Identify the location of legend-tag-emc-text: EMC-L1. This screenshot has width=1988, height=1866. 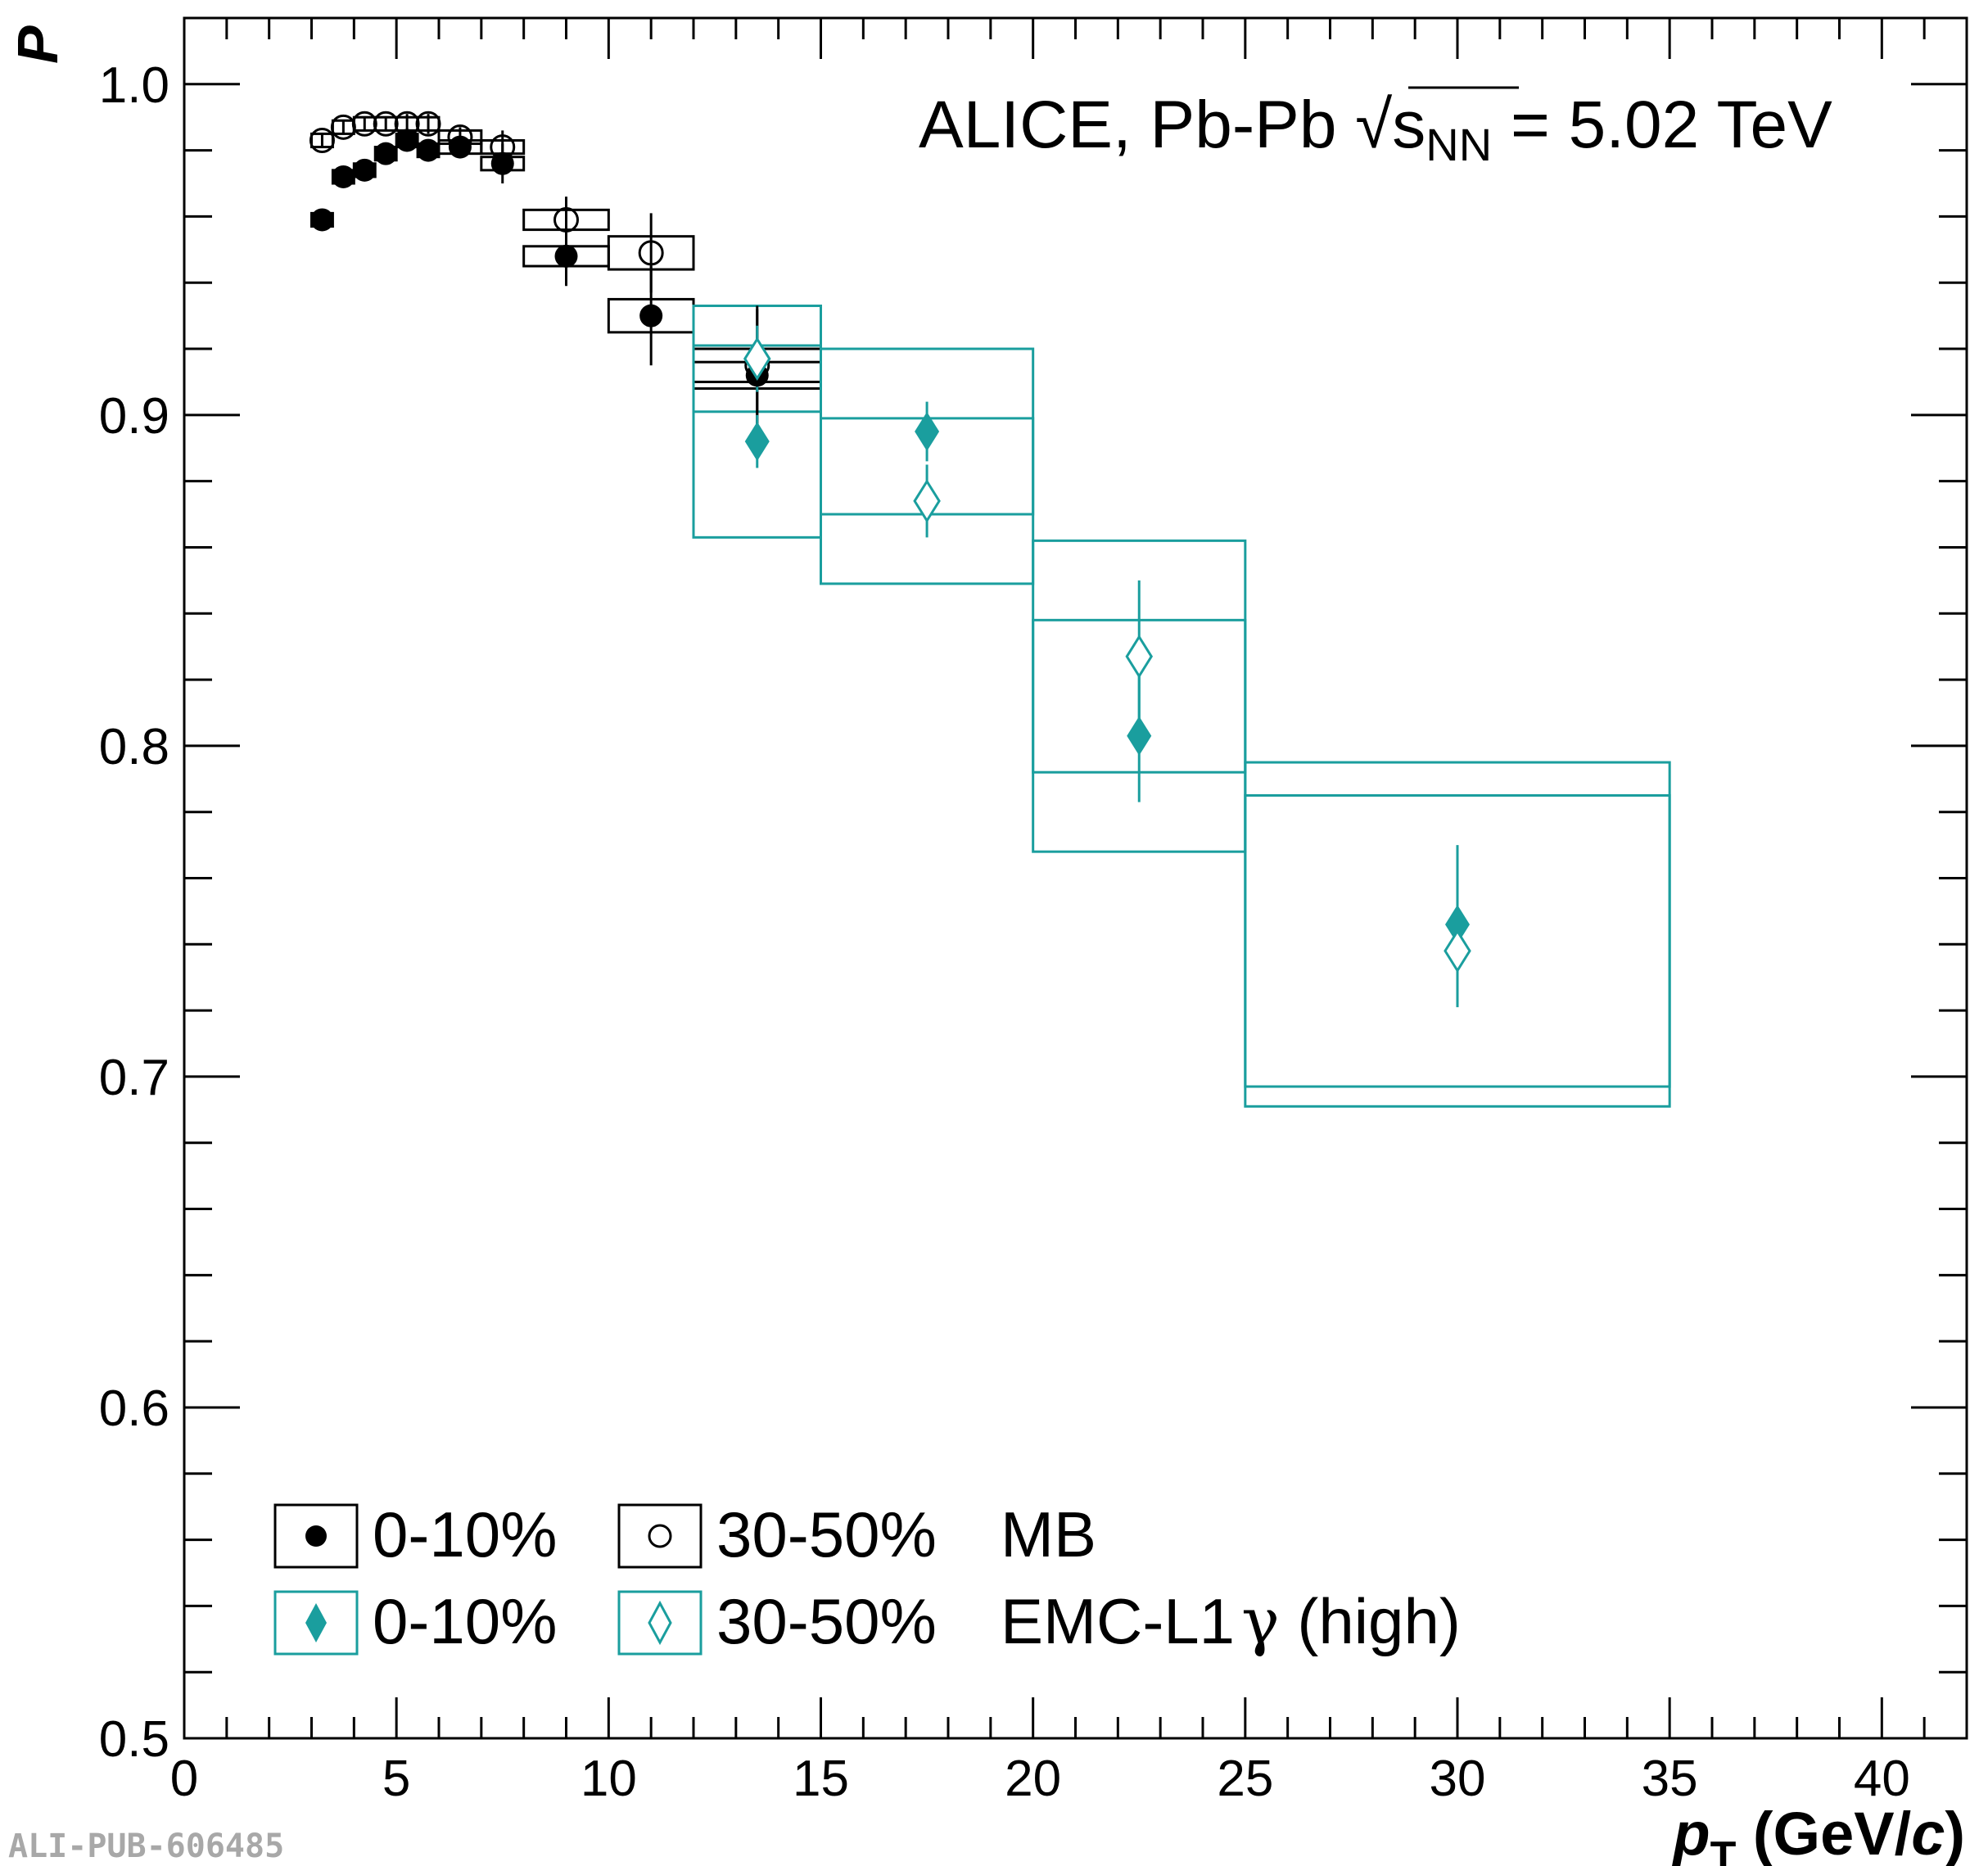
(1118, 1621).